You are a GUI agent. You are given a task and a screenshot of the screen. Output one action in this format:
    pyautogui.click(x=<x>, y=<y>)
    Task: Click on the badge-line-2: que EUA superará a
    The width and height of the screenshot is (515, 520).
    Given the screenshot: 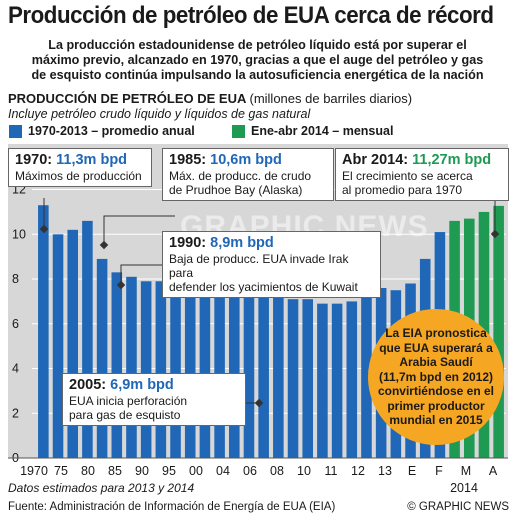 What is the action you would take?
    pyautogui.click(x=436, y=347)
    